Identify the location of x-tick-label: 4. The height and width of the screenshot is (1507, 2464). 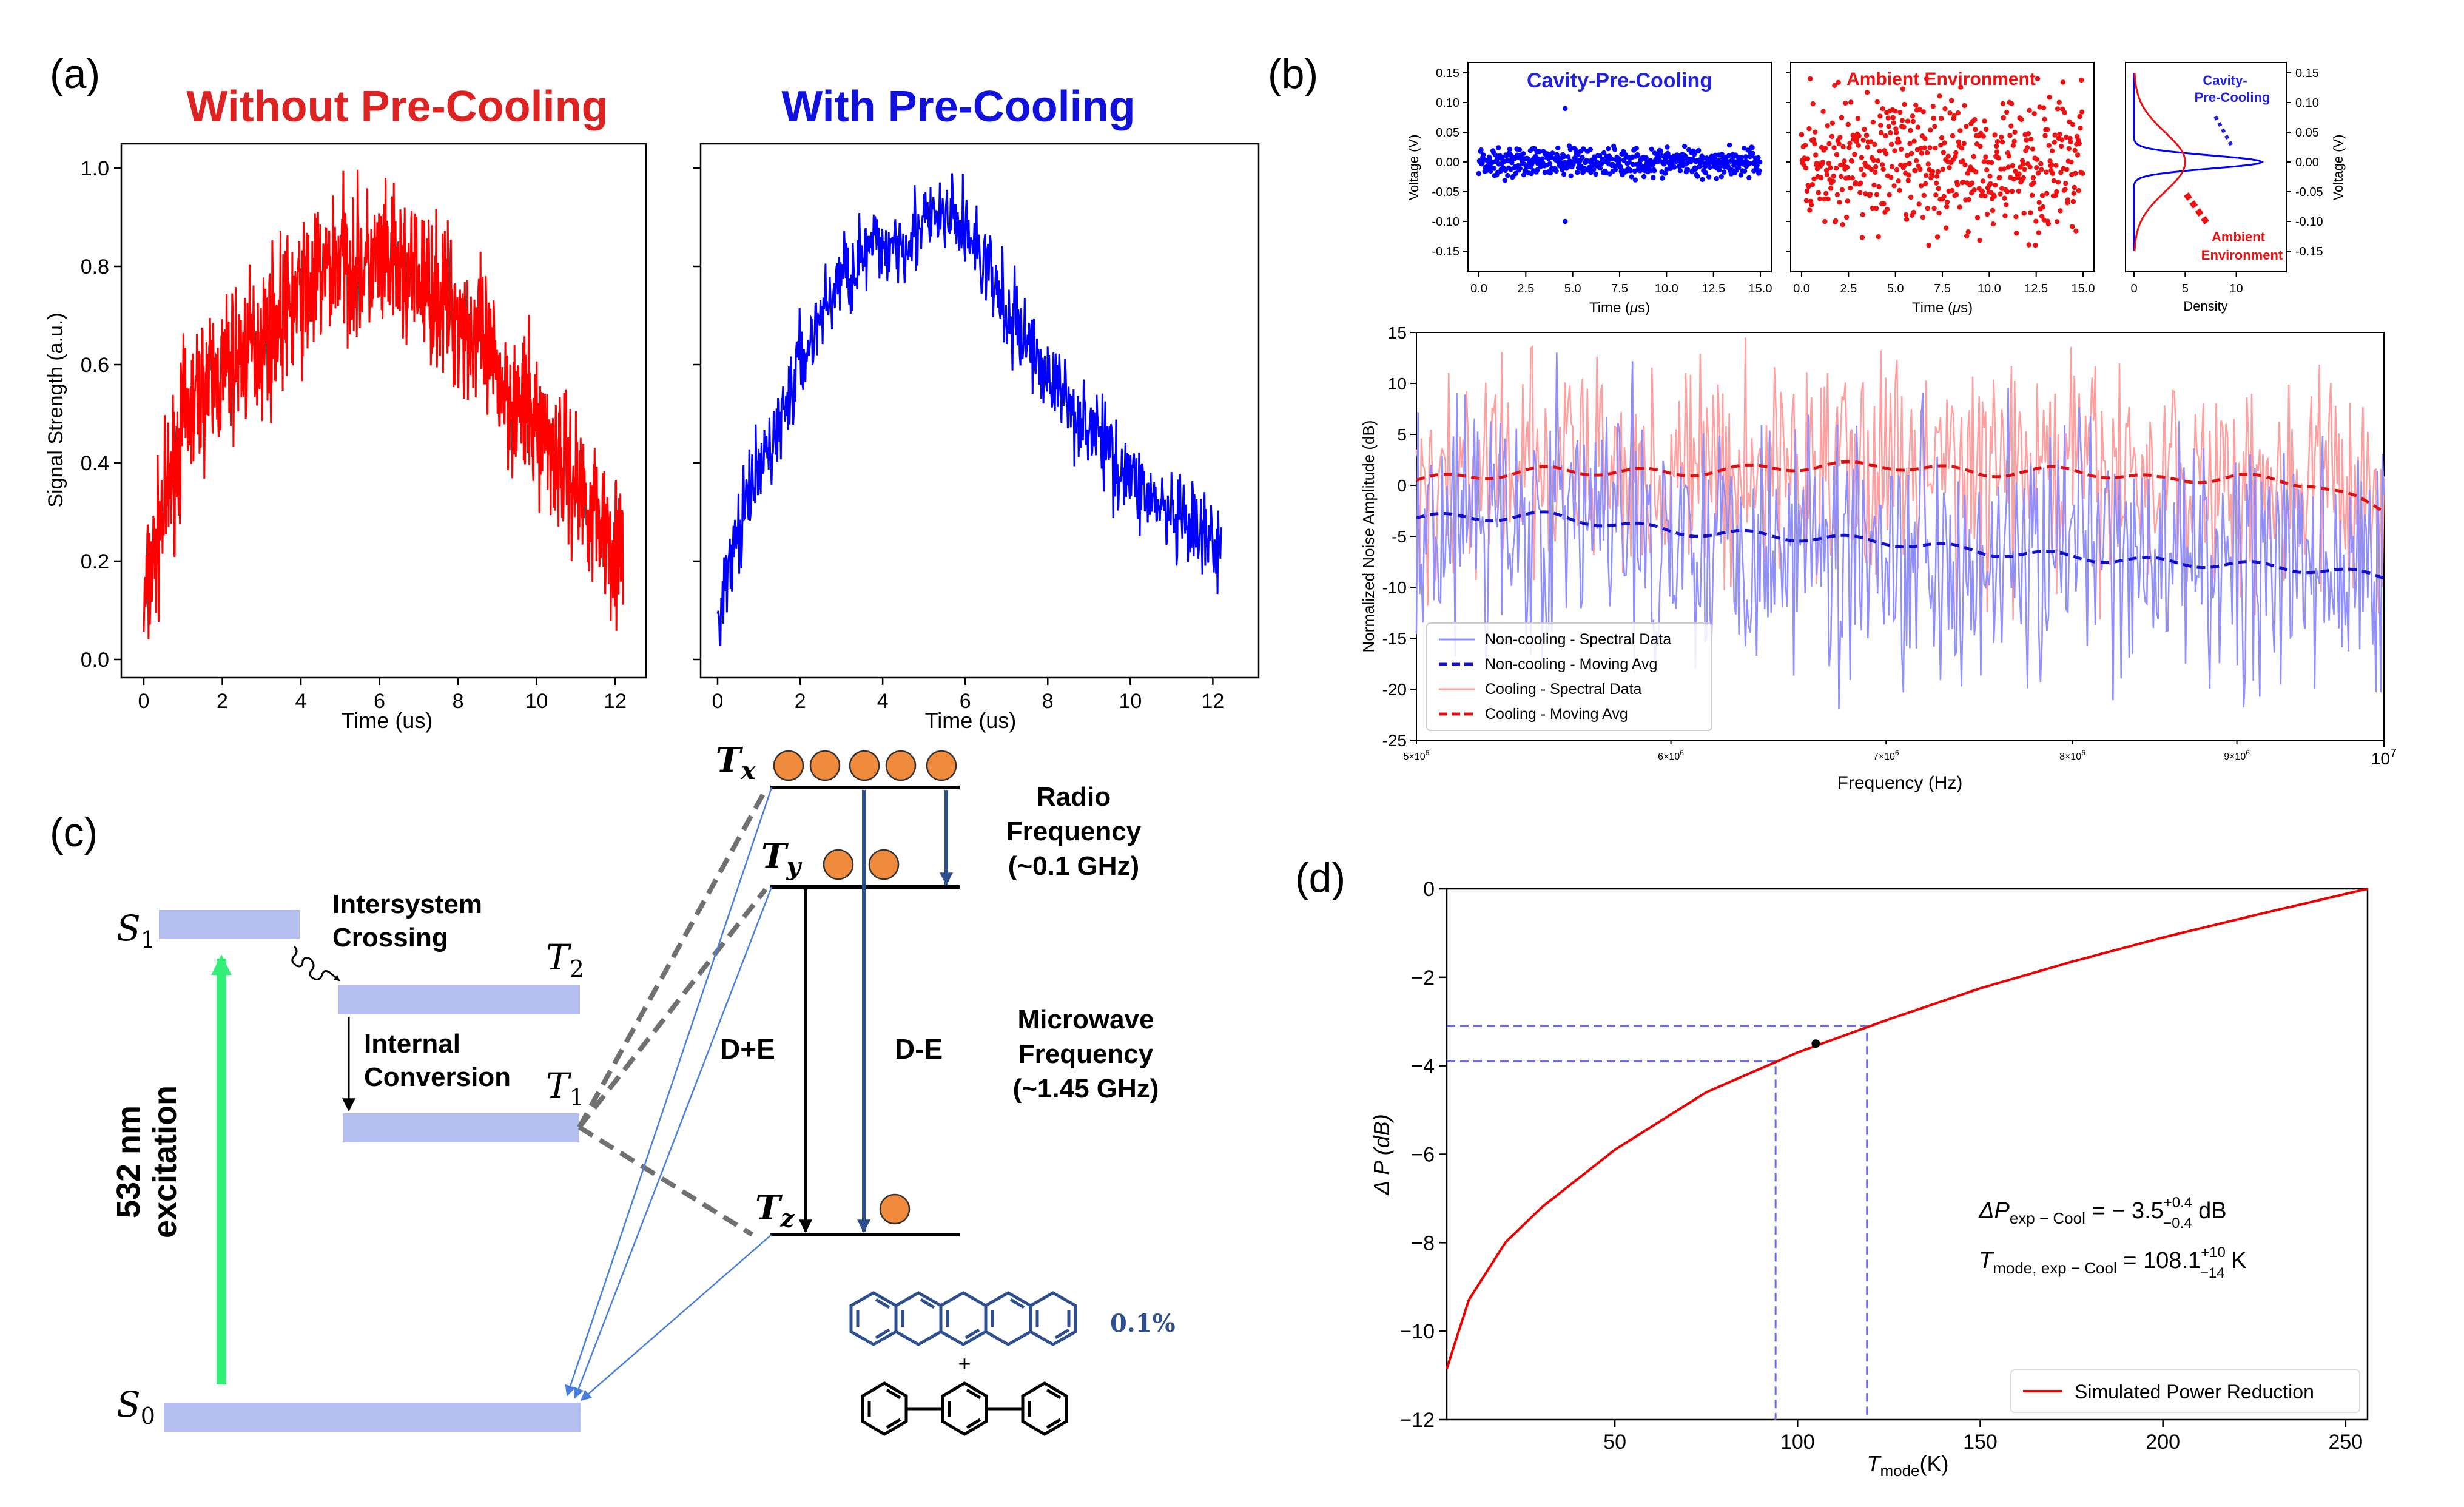
(883, 701).